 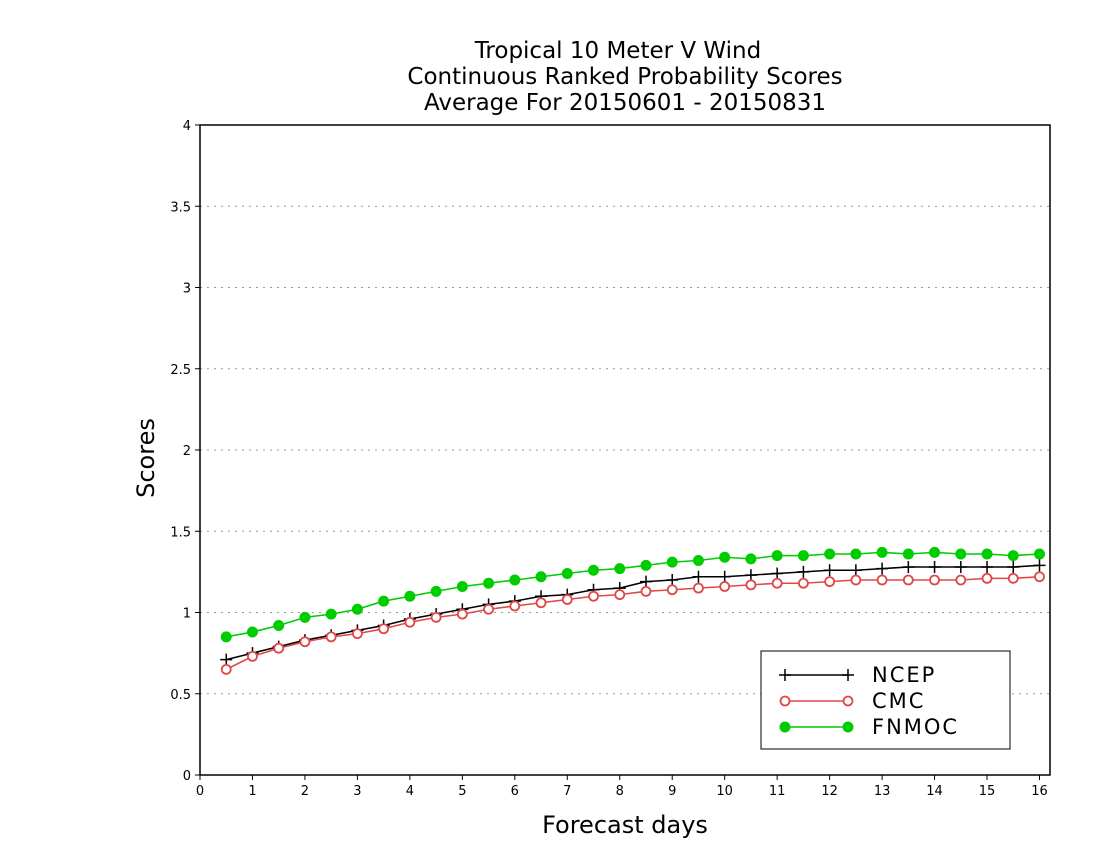 I want to click on legend-marker-ncep-start, so click(x=785, y=675).